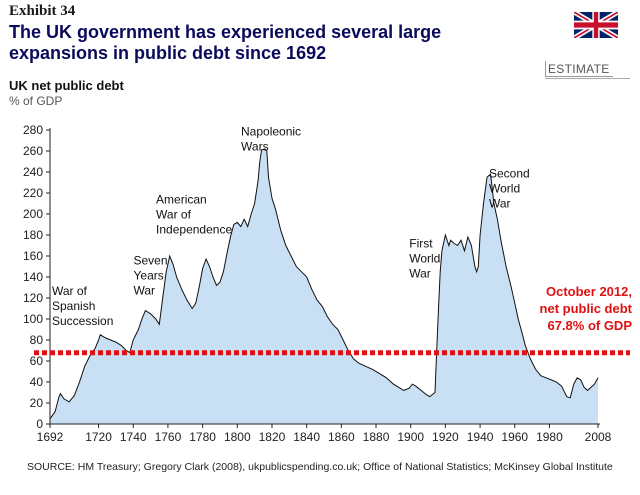  Describe the element at coordinates (514, 437) in the screenshot. I see `x-tick-label: 1960` at that location.